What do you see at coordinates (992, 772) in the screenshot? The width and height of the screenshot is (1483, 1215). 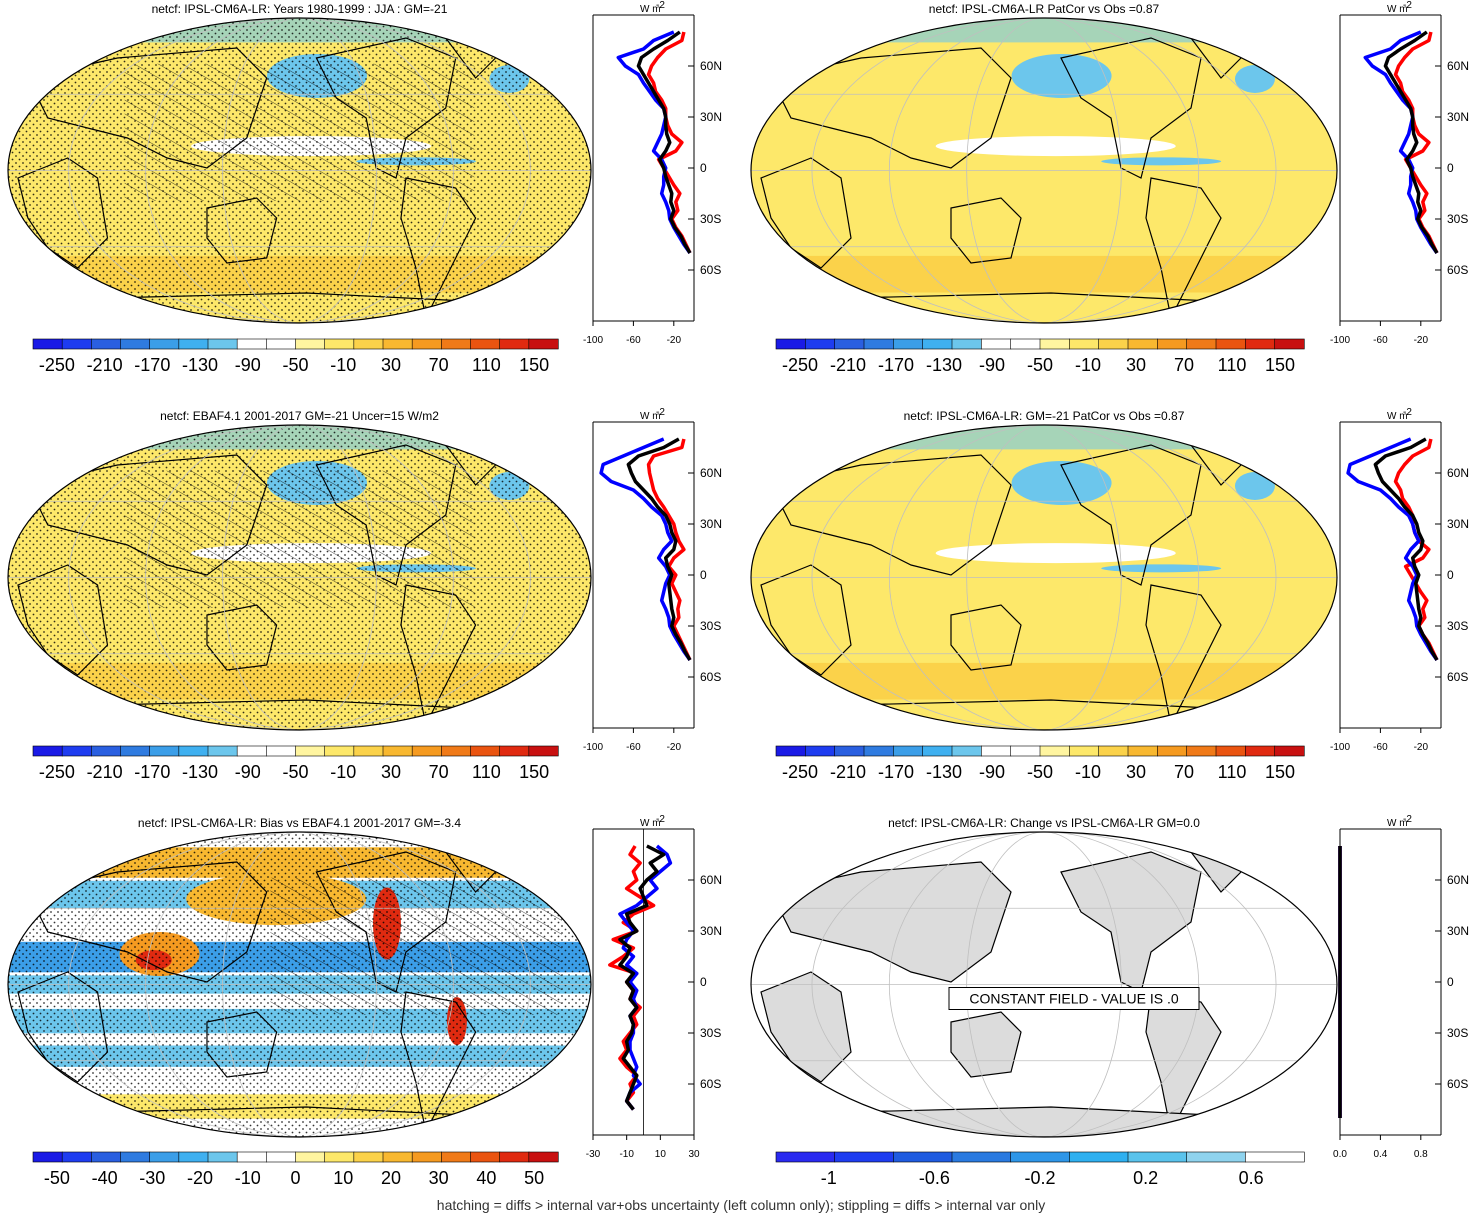 I see `colorbar-label: -90` at bounding box center [992, 772].